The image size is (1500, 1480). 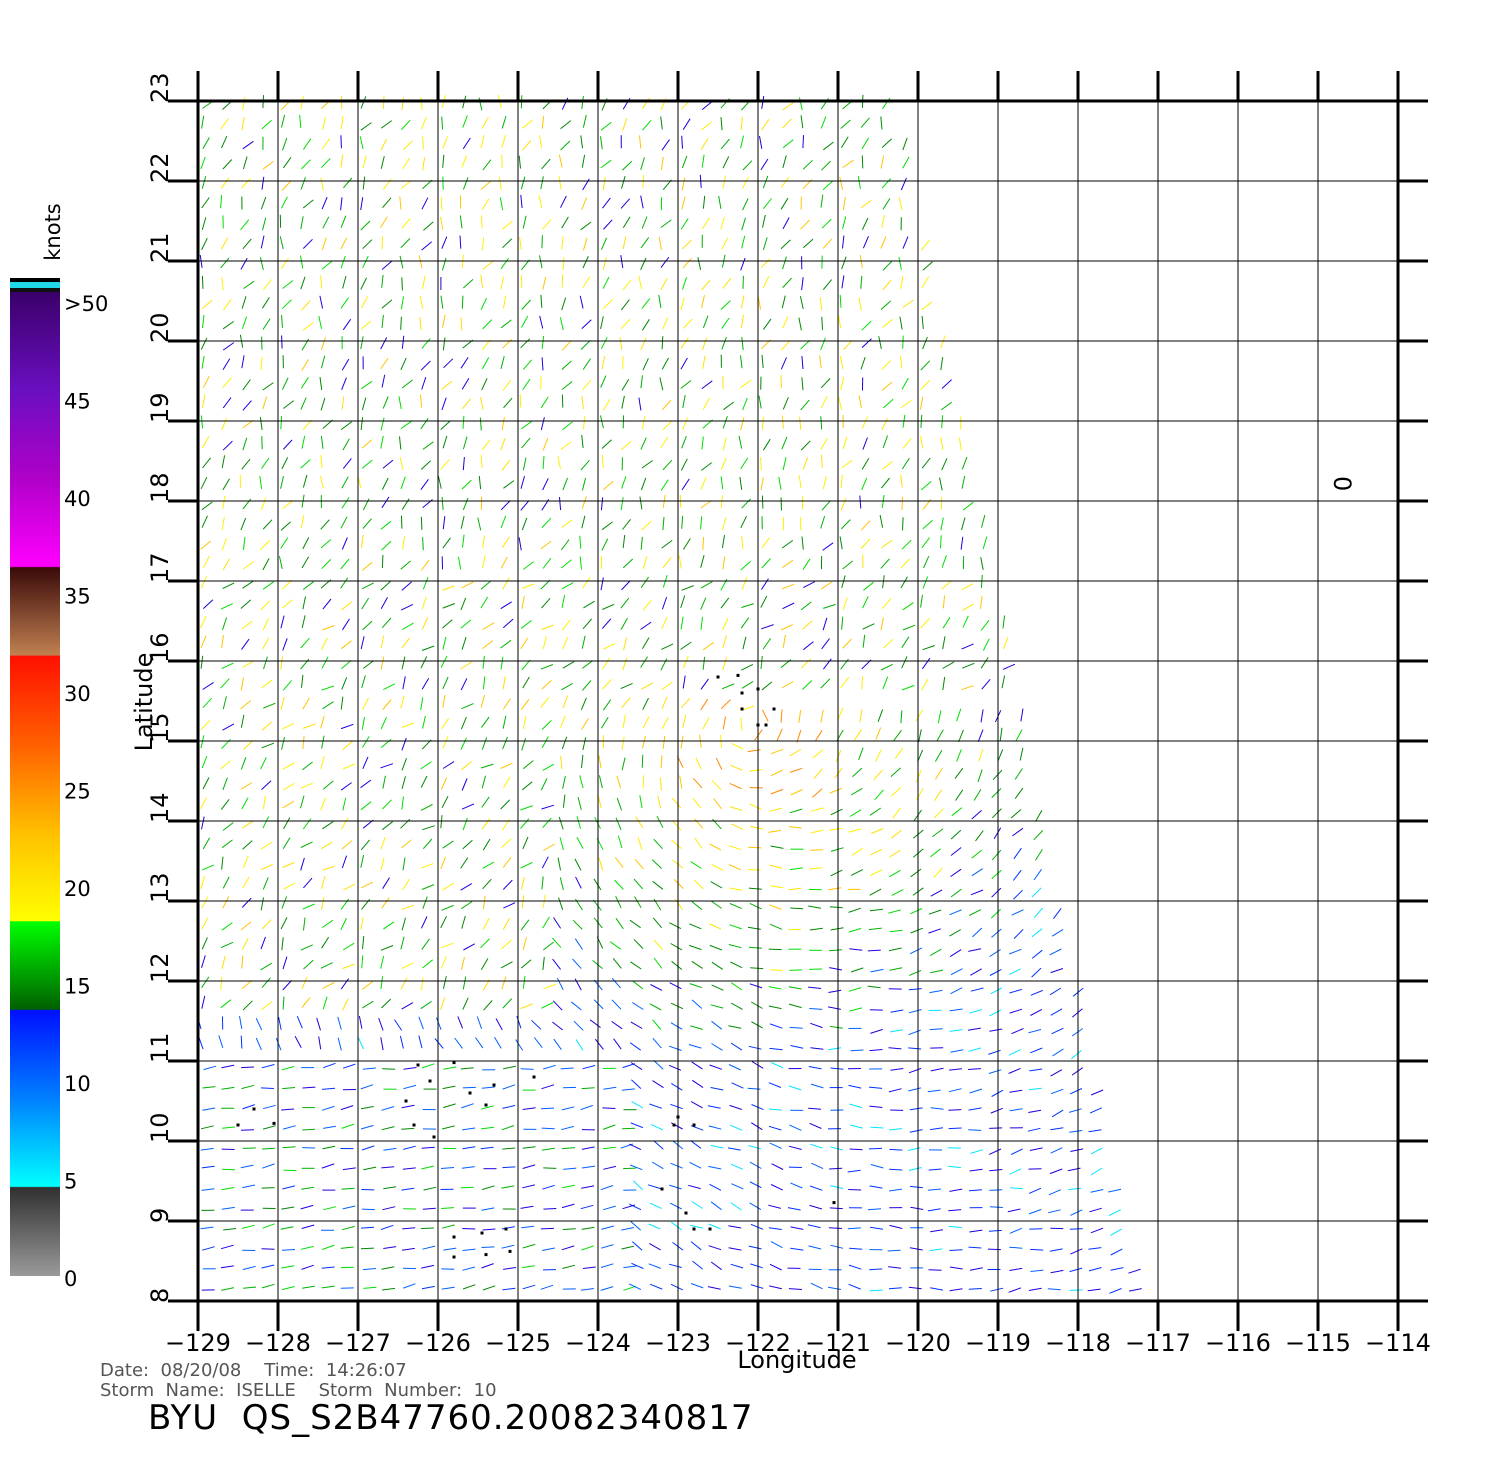 I want to click on y-axis-title: Latitude, so click(x=144, y=702).